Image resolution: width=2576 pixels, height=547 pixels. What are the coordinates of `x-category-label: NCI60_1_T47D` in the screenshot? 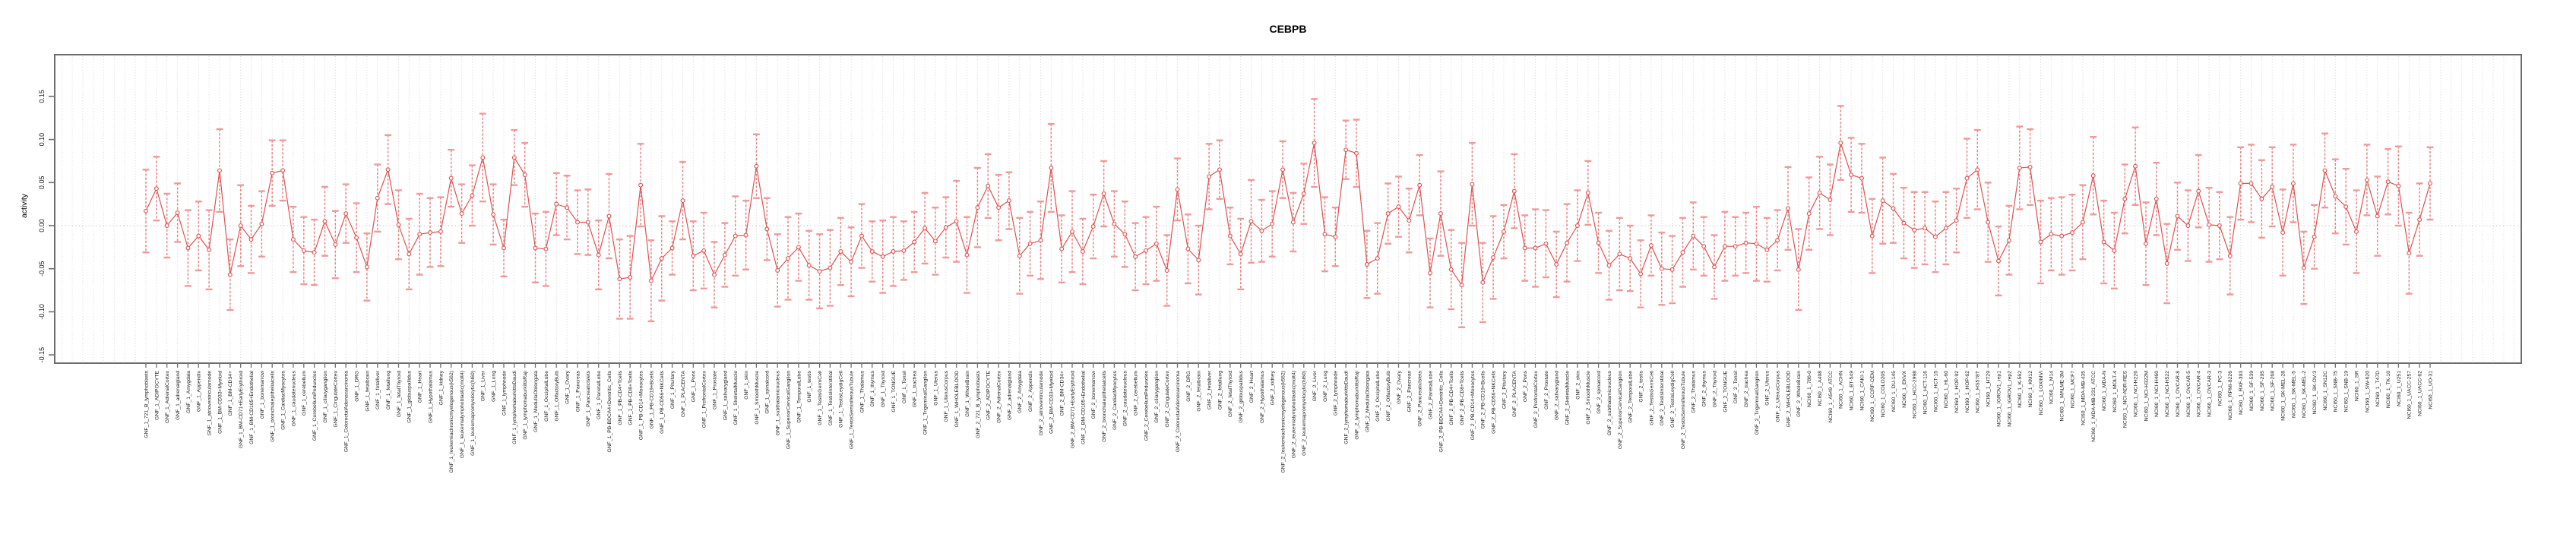 It's located at (2378, 388).